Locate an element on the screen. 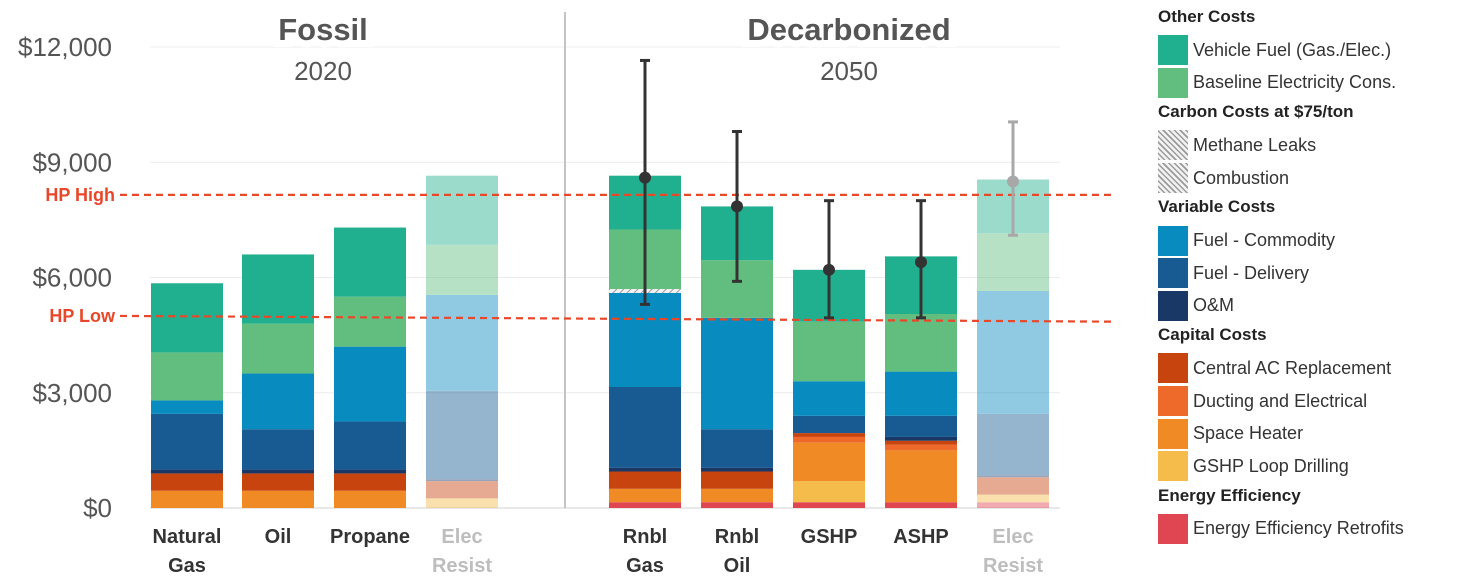 Image resolution: width=1468 pixels, height=577 pixels. panel-subtitle: 2050 is located at coordinates (849, 71).